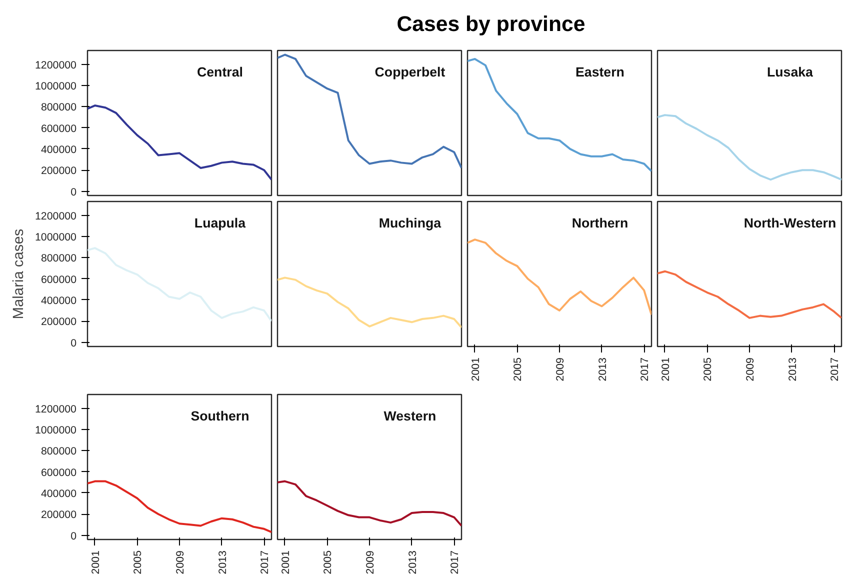 Image resolution: width=852 pixels, height=580 pixels. What do you see at coordinates (410, 416) in the screenshot?
I see `text: Western` at bounding box center [410, 416].